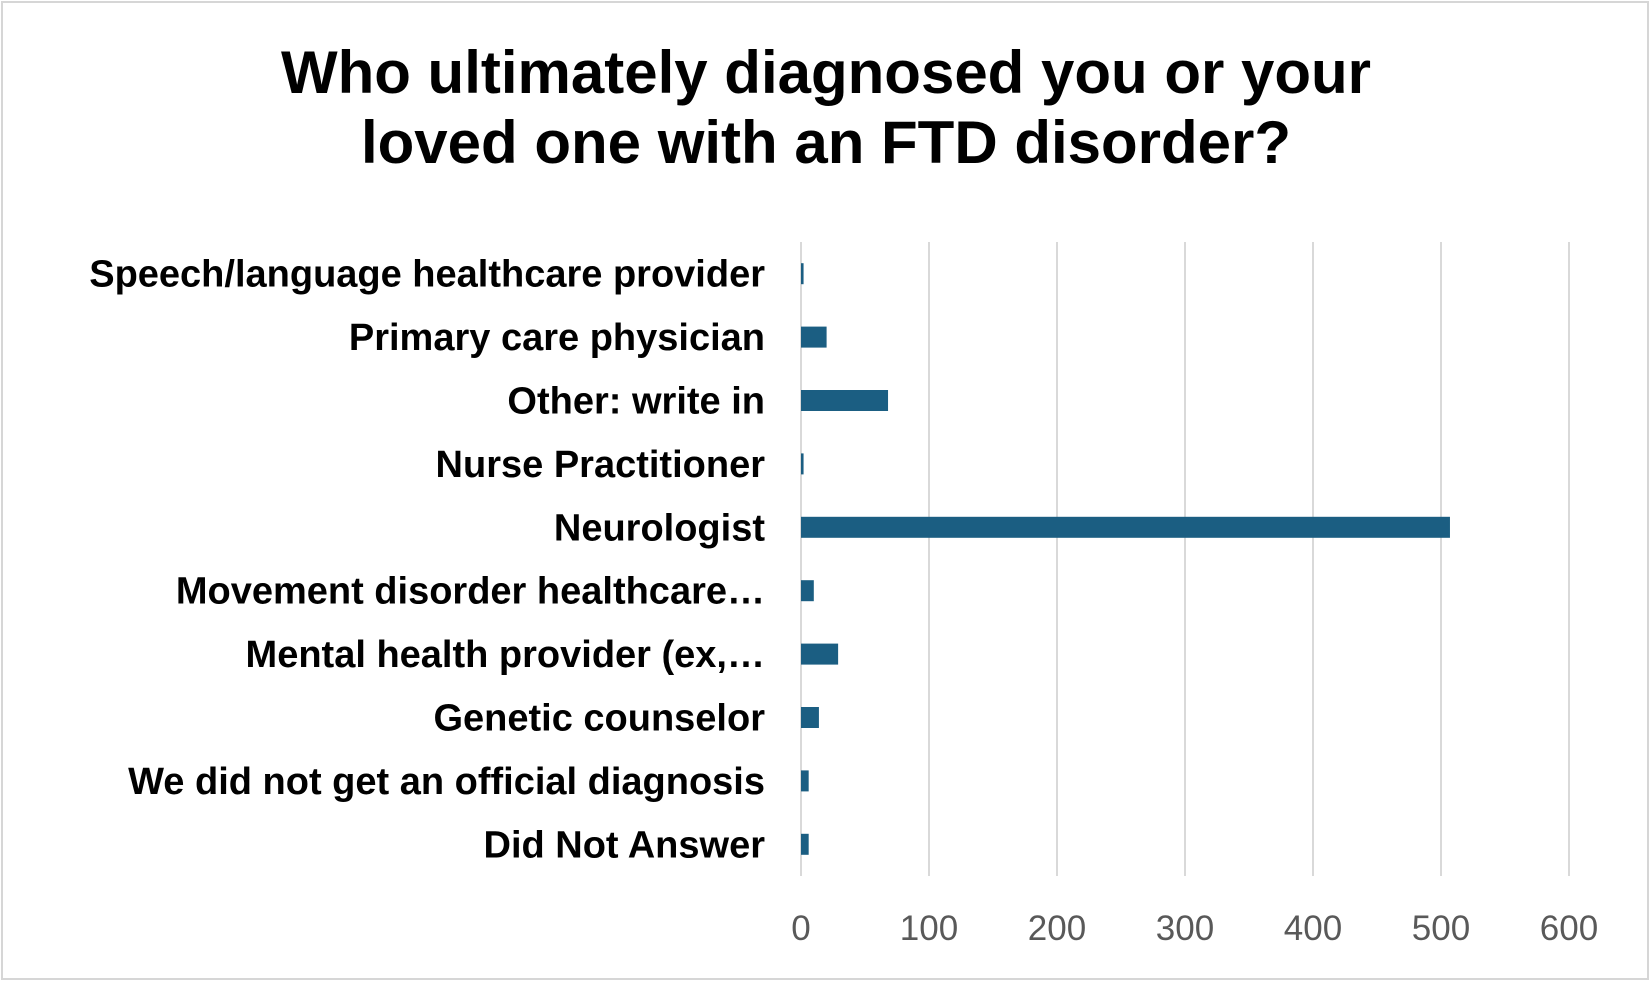  What do you see at coordinates (1057, 928) in the screenshot?
I see `x-tick-label-200: 200` at bounding box center [1057, 928].